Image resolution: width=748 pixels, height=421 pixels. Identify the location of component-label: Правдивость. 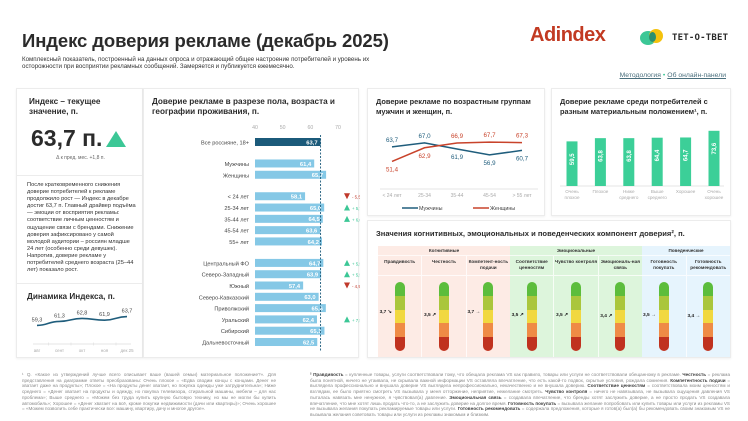
(400, 266).